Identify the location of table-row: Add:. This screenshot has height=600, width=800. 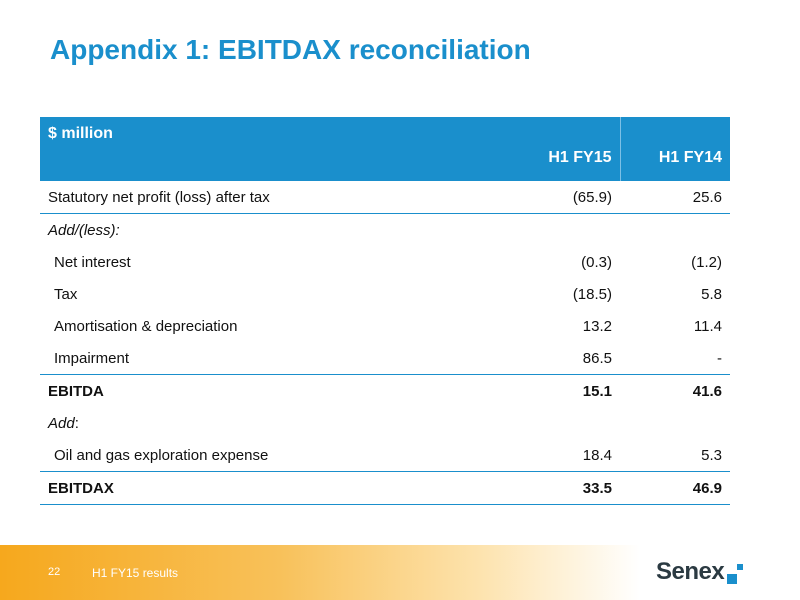
(385, 423).